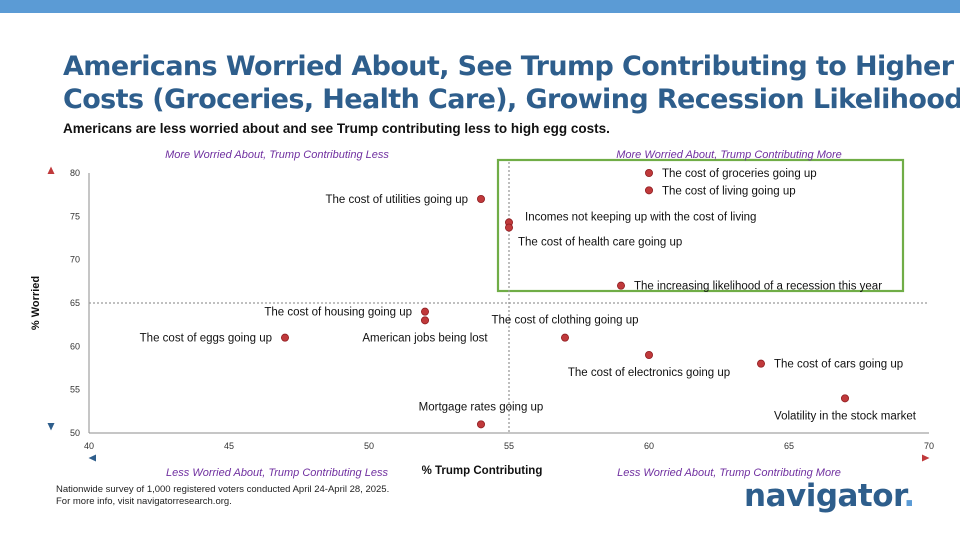 This screenshot has width=960, height=540. I want to click on navigator-logo: navigator., so click(829, 496).